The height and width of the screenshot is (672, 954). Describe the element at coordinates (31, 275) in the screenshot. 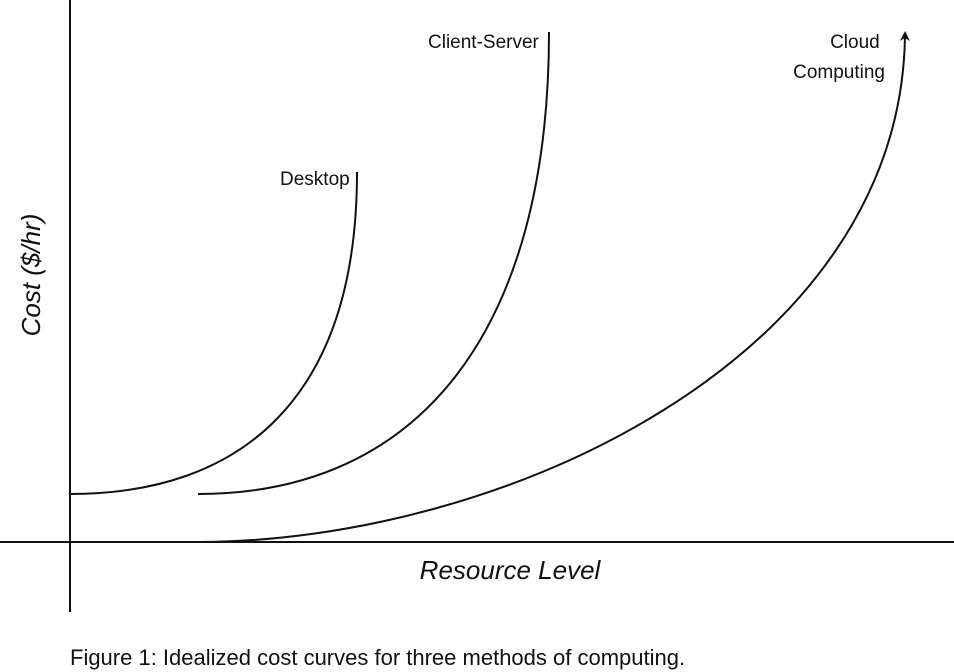

I see `y-axis-title: Cost ($/hr)` at that location.